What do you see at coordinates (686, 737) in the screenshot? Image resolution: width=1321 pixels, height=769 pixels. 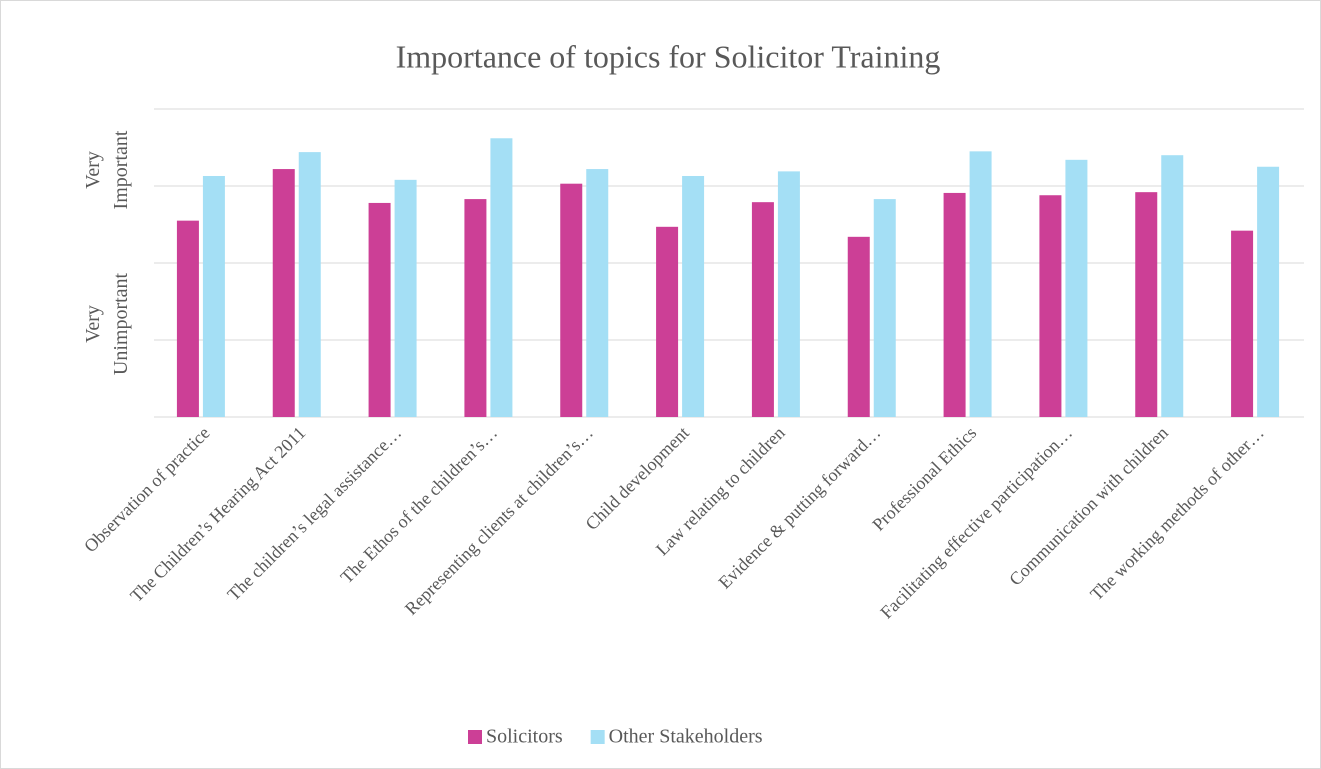 I see `legend-label: Other Stakeholders` at bounding box center [686, 737].